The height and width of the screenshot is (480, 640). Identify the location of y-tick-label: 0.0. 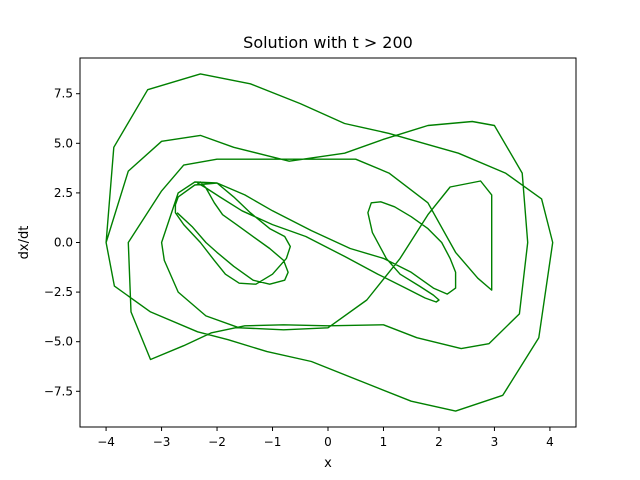
(63, 243).